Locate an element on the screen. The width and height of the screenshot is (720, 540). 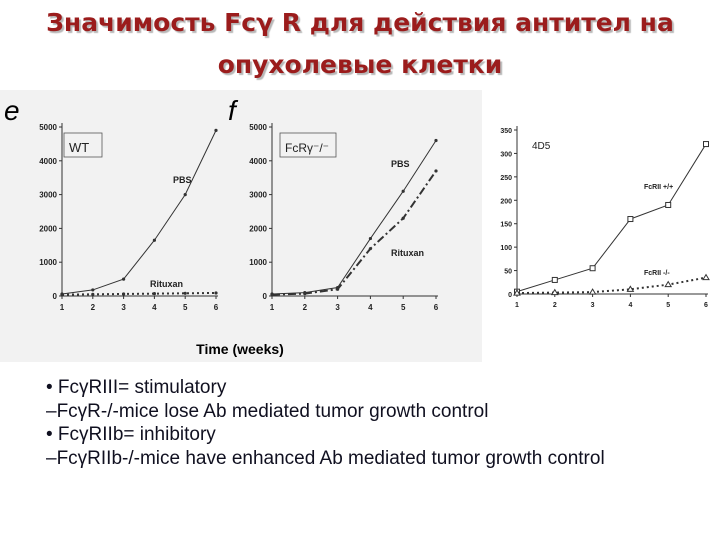
slide-title-line1: Значимость Fcγ R для действия антител на is located at coordinates (360, 22).